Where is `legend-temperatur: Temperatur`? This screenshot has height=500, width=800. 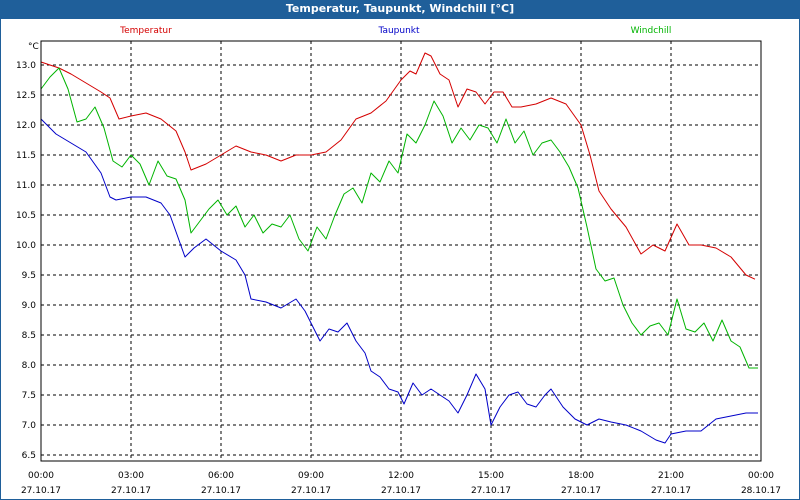 legend-temperatur: Temperatur is located at coordinates (145, 31).